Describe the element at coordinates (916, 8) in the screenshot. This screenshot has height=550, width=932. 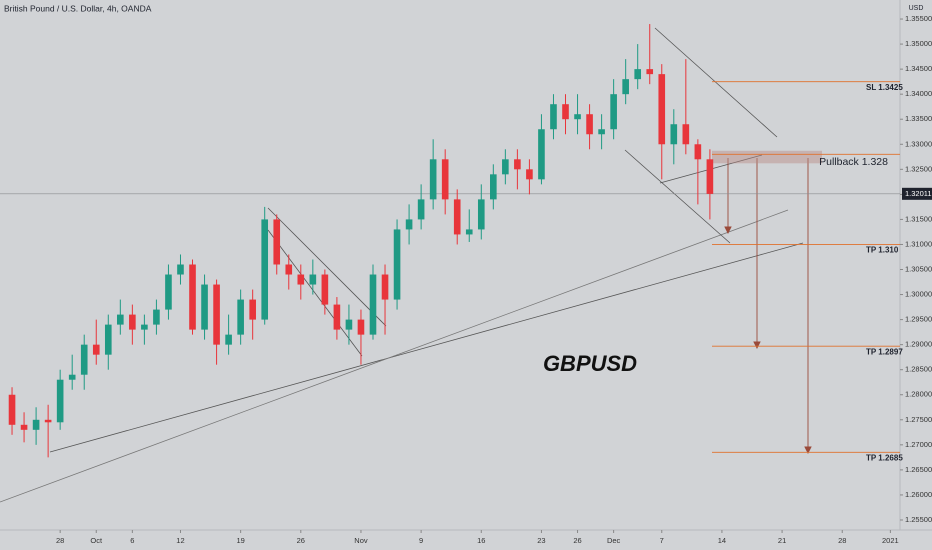
I see `y-axis-label: USD` at that location.